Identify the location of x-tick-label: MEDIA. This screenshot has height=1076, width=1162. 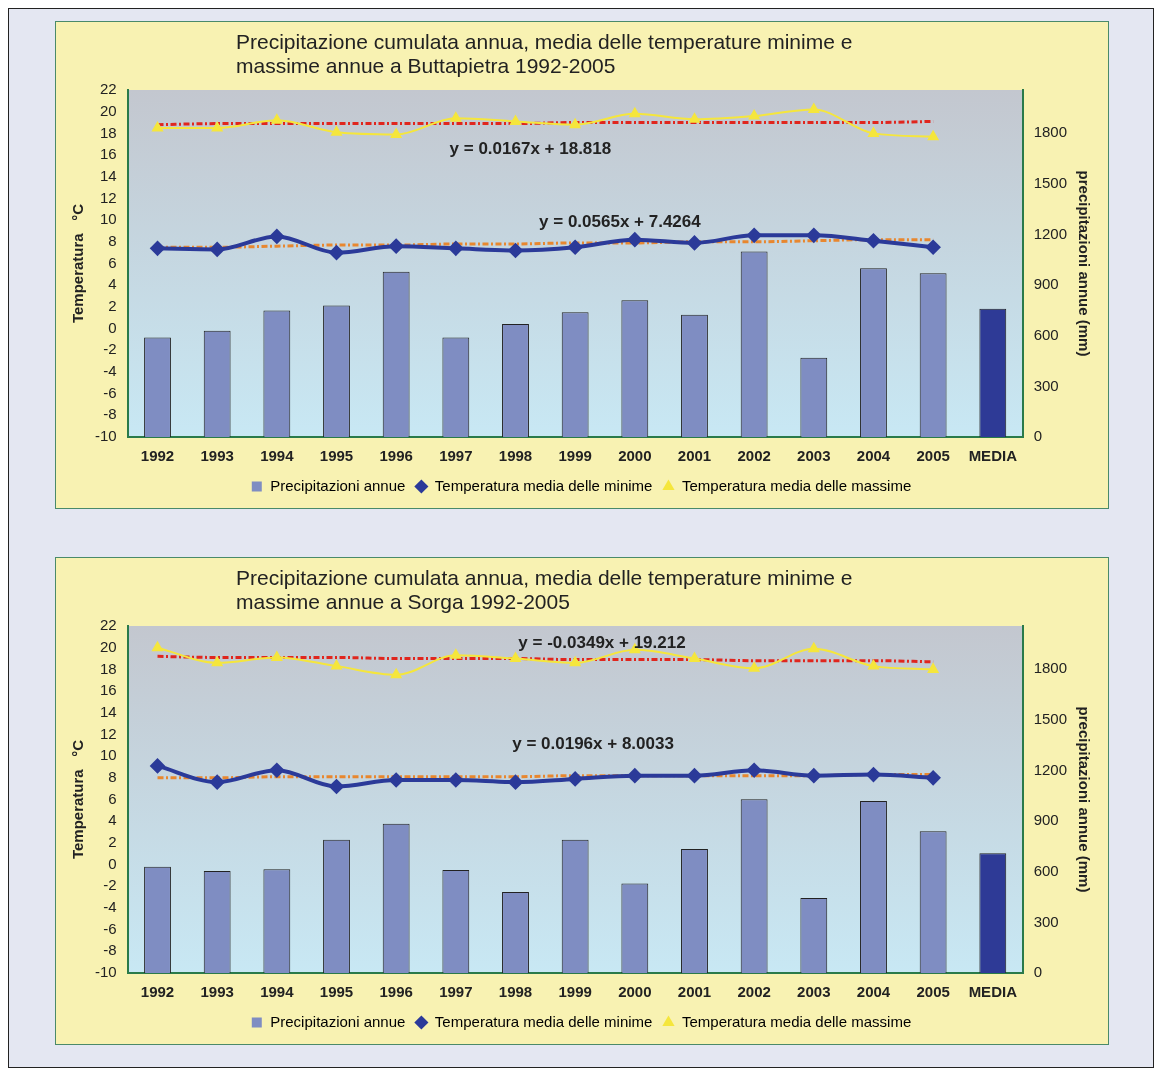
(993, 456).